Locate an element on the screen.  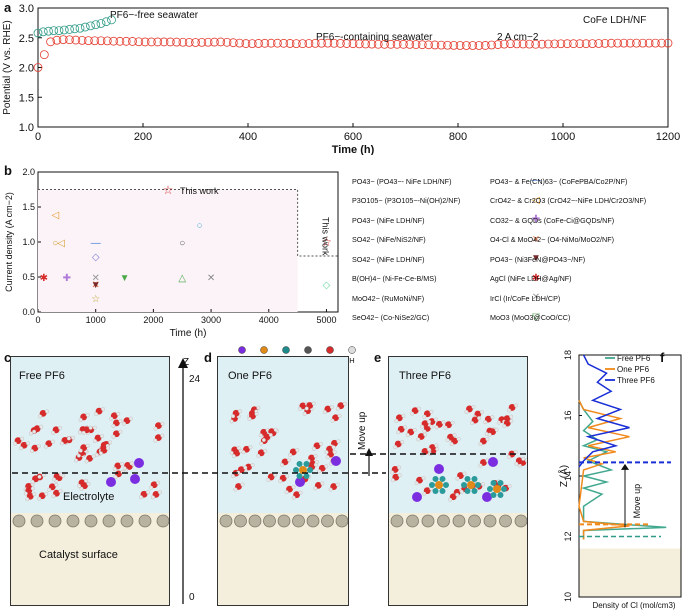
x-tick-label: 3000 is located at coordinates (211, 320).